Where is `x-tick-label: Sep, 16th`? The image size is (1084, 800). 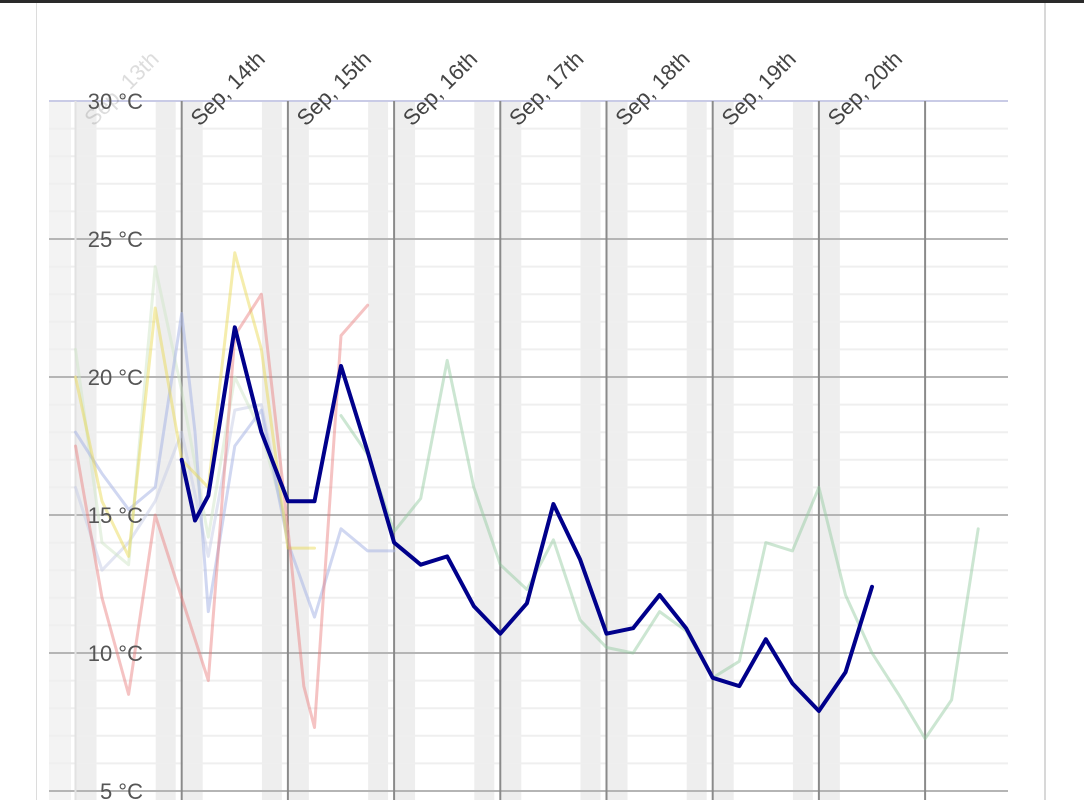 x-tick-label: Sep, 16th is located at coordinates (440, 88).